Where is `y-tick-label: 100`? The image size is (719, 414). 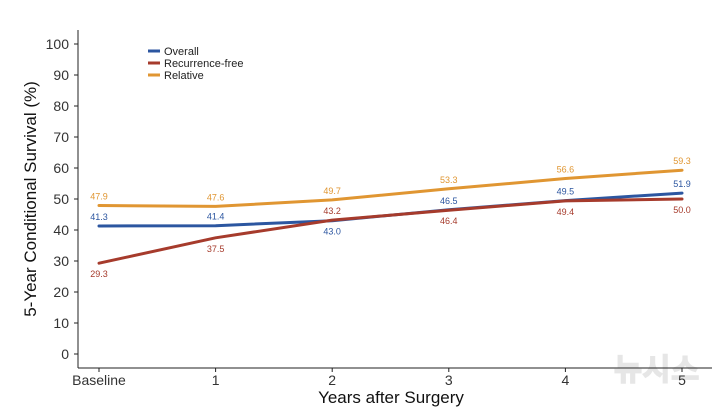
y-tick-label: 100 is located at coordinates (58, 44).